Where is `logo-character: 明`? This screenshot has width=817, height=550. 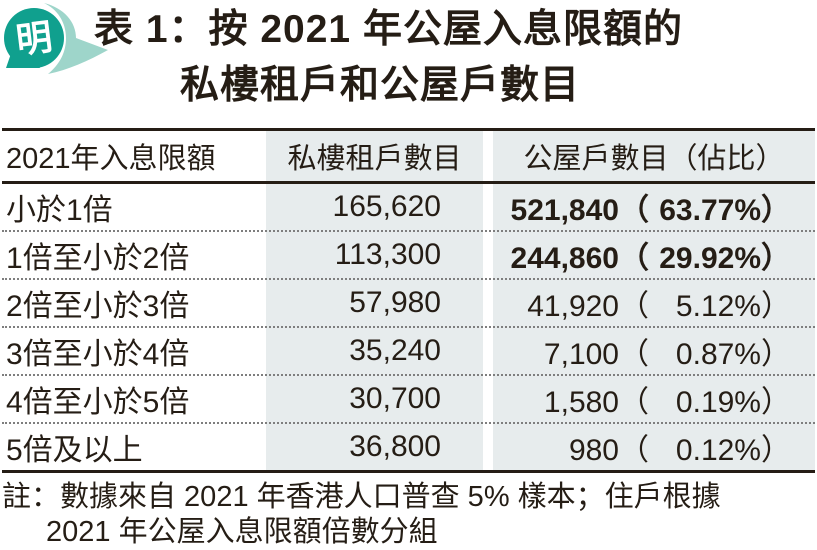 logo-character: 明 is located at coordinates (34, 38).